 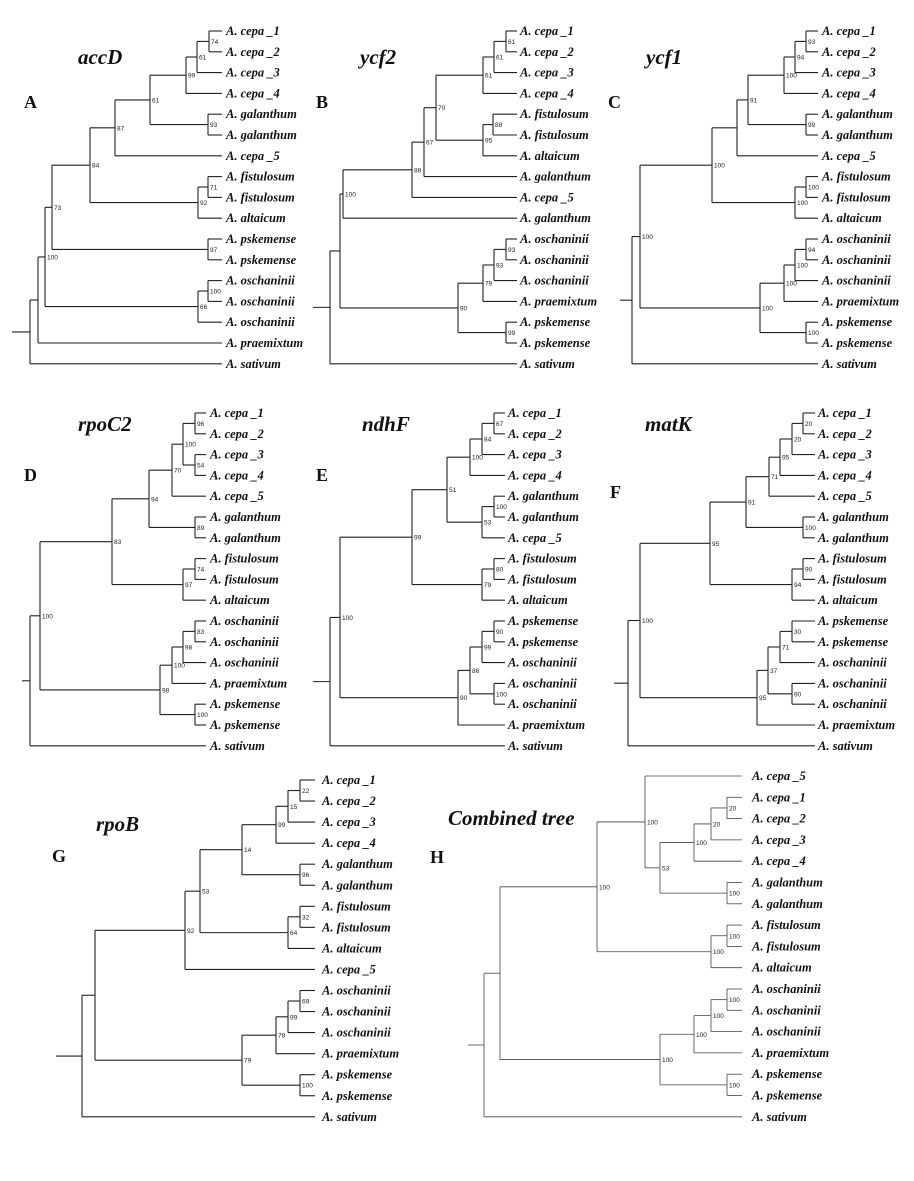 What do you see at coordinates (512, 250) in the screenshot?
I see `bootstrap-value: 93` at bounding box center [512, 250].